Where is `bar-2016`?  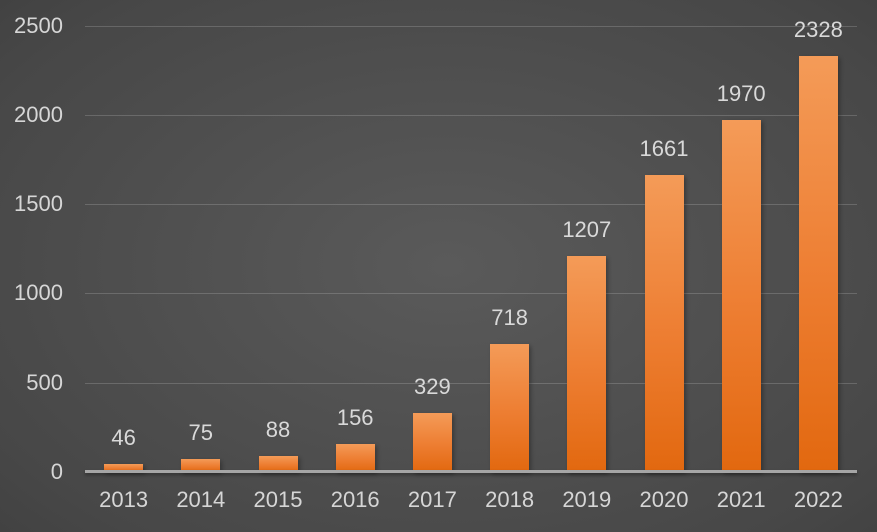
bar-2016 is located at coordinates (355, 458).